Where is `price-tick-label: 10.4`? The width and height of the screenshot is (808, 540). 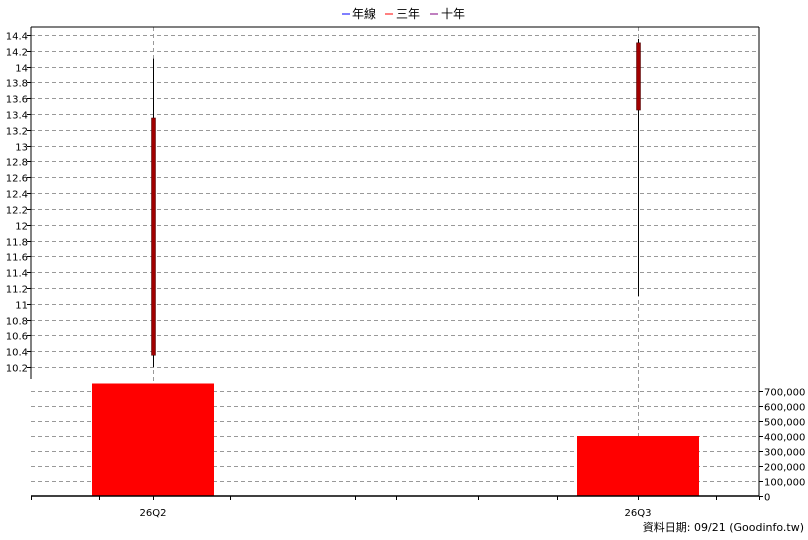 price-tick-label: 10.4 is located at coordinates (17, 353).